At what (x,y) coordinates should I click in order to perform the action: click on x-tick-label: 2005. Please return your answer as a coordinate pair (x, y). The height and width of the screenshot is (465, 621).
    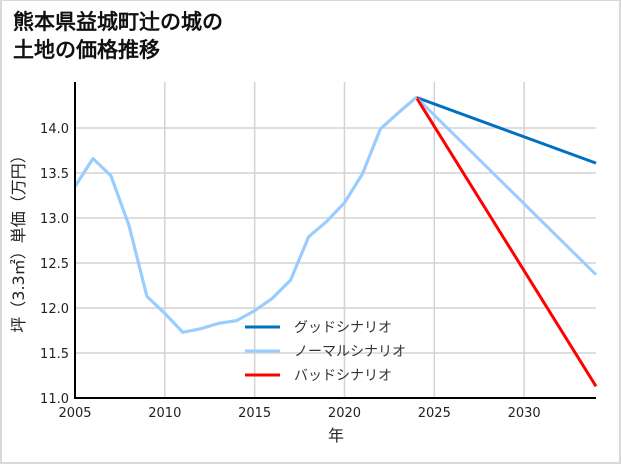
    Looking at the image, I should click on (74, 413).